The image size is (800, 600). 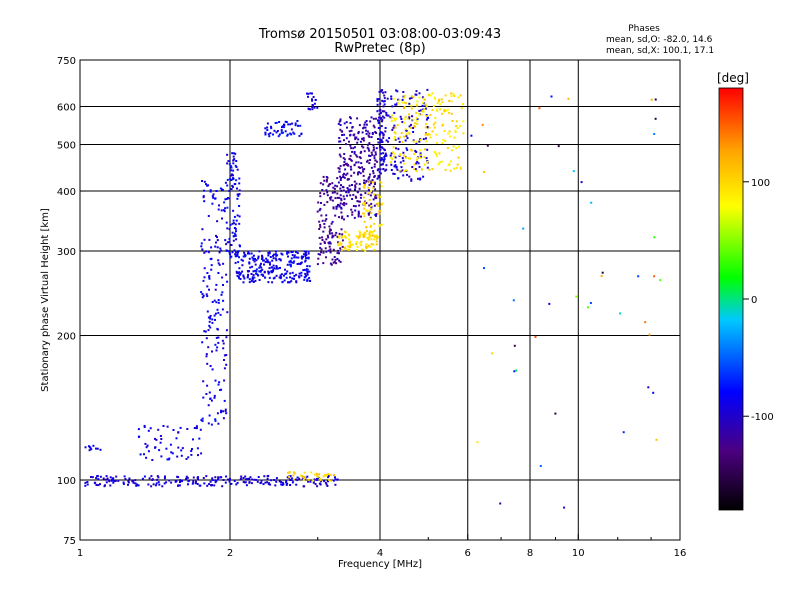 I want to click on chart-subtitle: RwPretec (8p), so click(x=379, y=48).